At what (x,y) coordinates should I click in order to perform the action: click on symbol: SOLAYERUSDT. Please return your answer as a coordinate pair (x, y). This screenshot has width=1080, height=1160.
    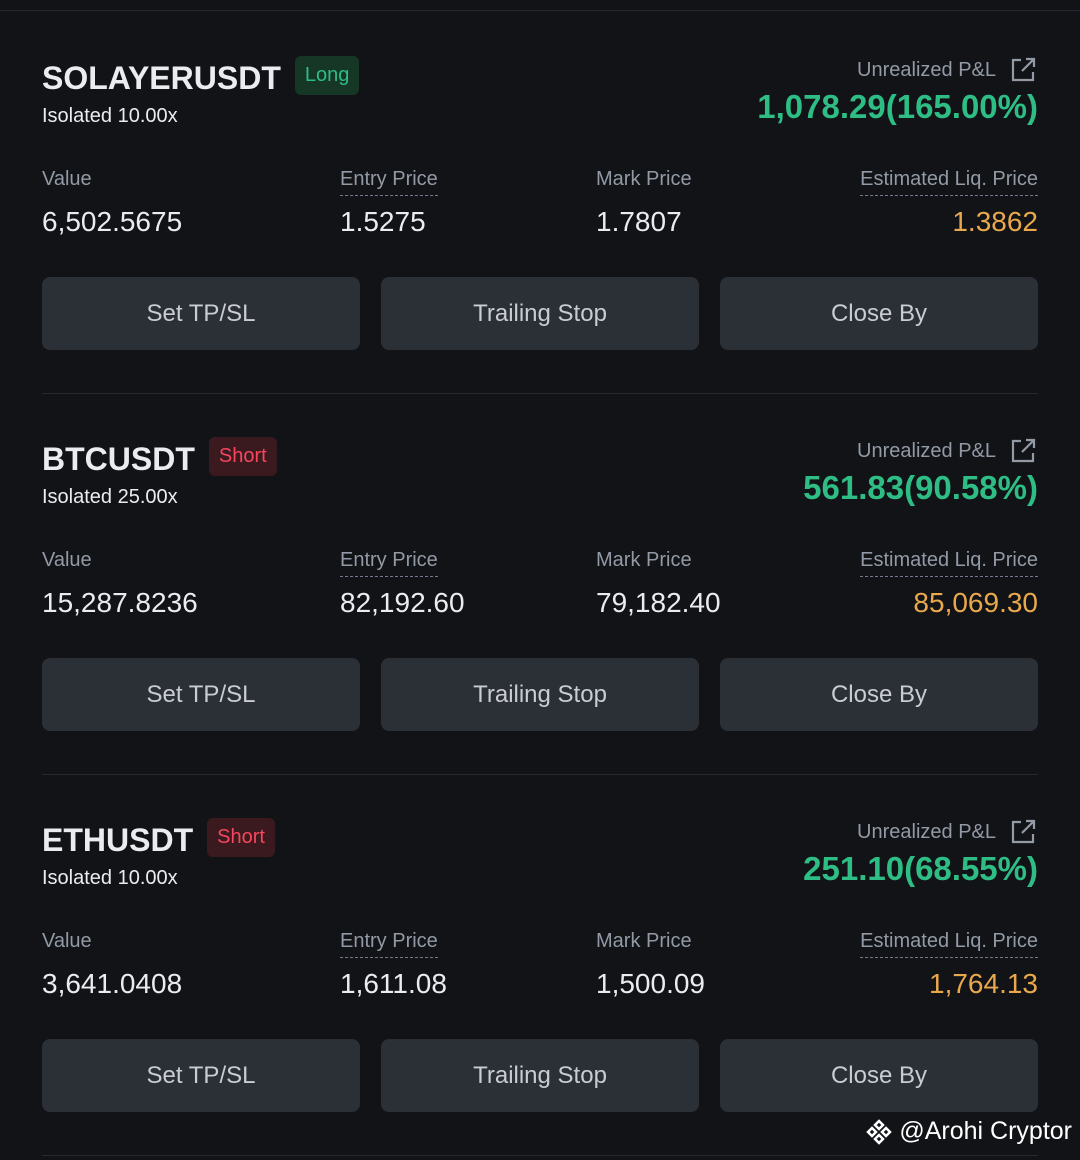
    Looking at the image, I should click on (161, 78).